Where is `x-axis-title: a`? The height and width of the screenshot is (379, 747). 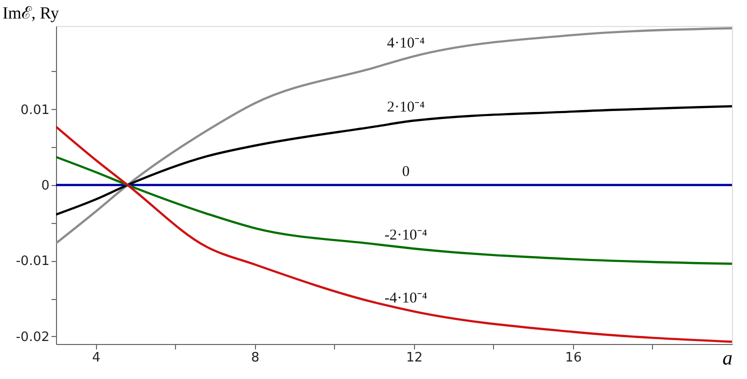 x-axis-title: a is located at coordinates (727, 359).